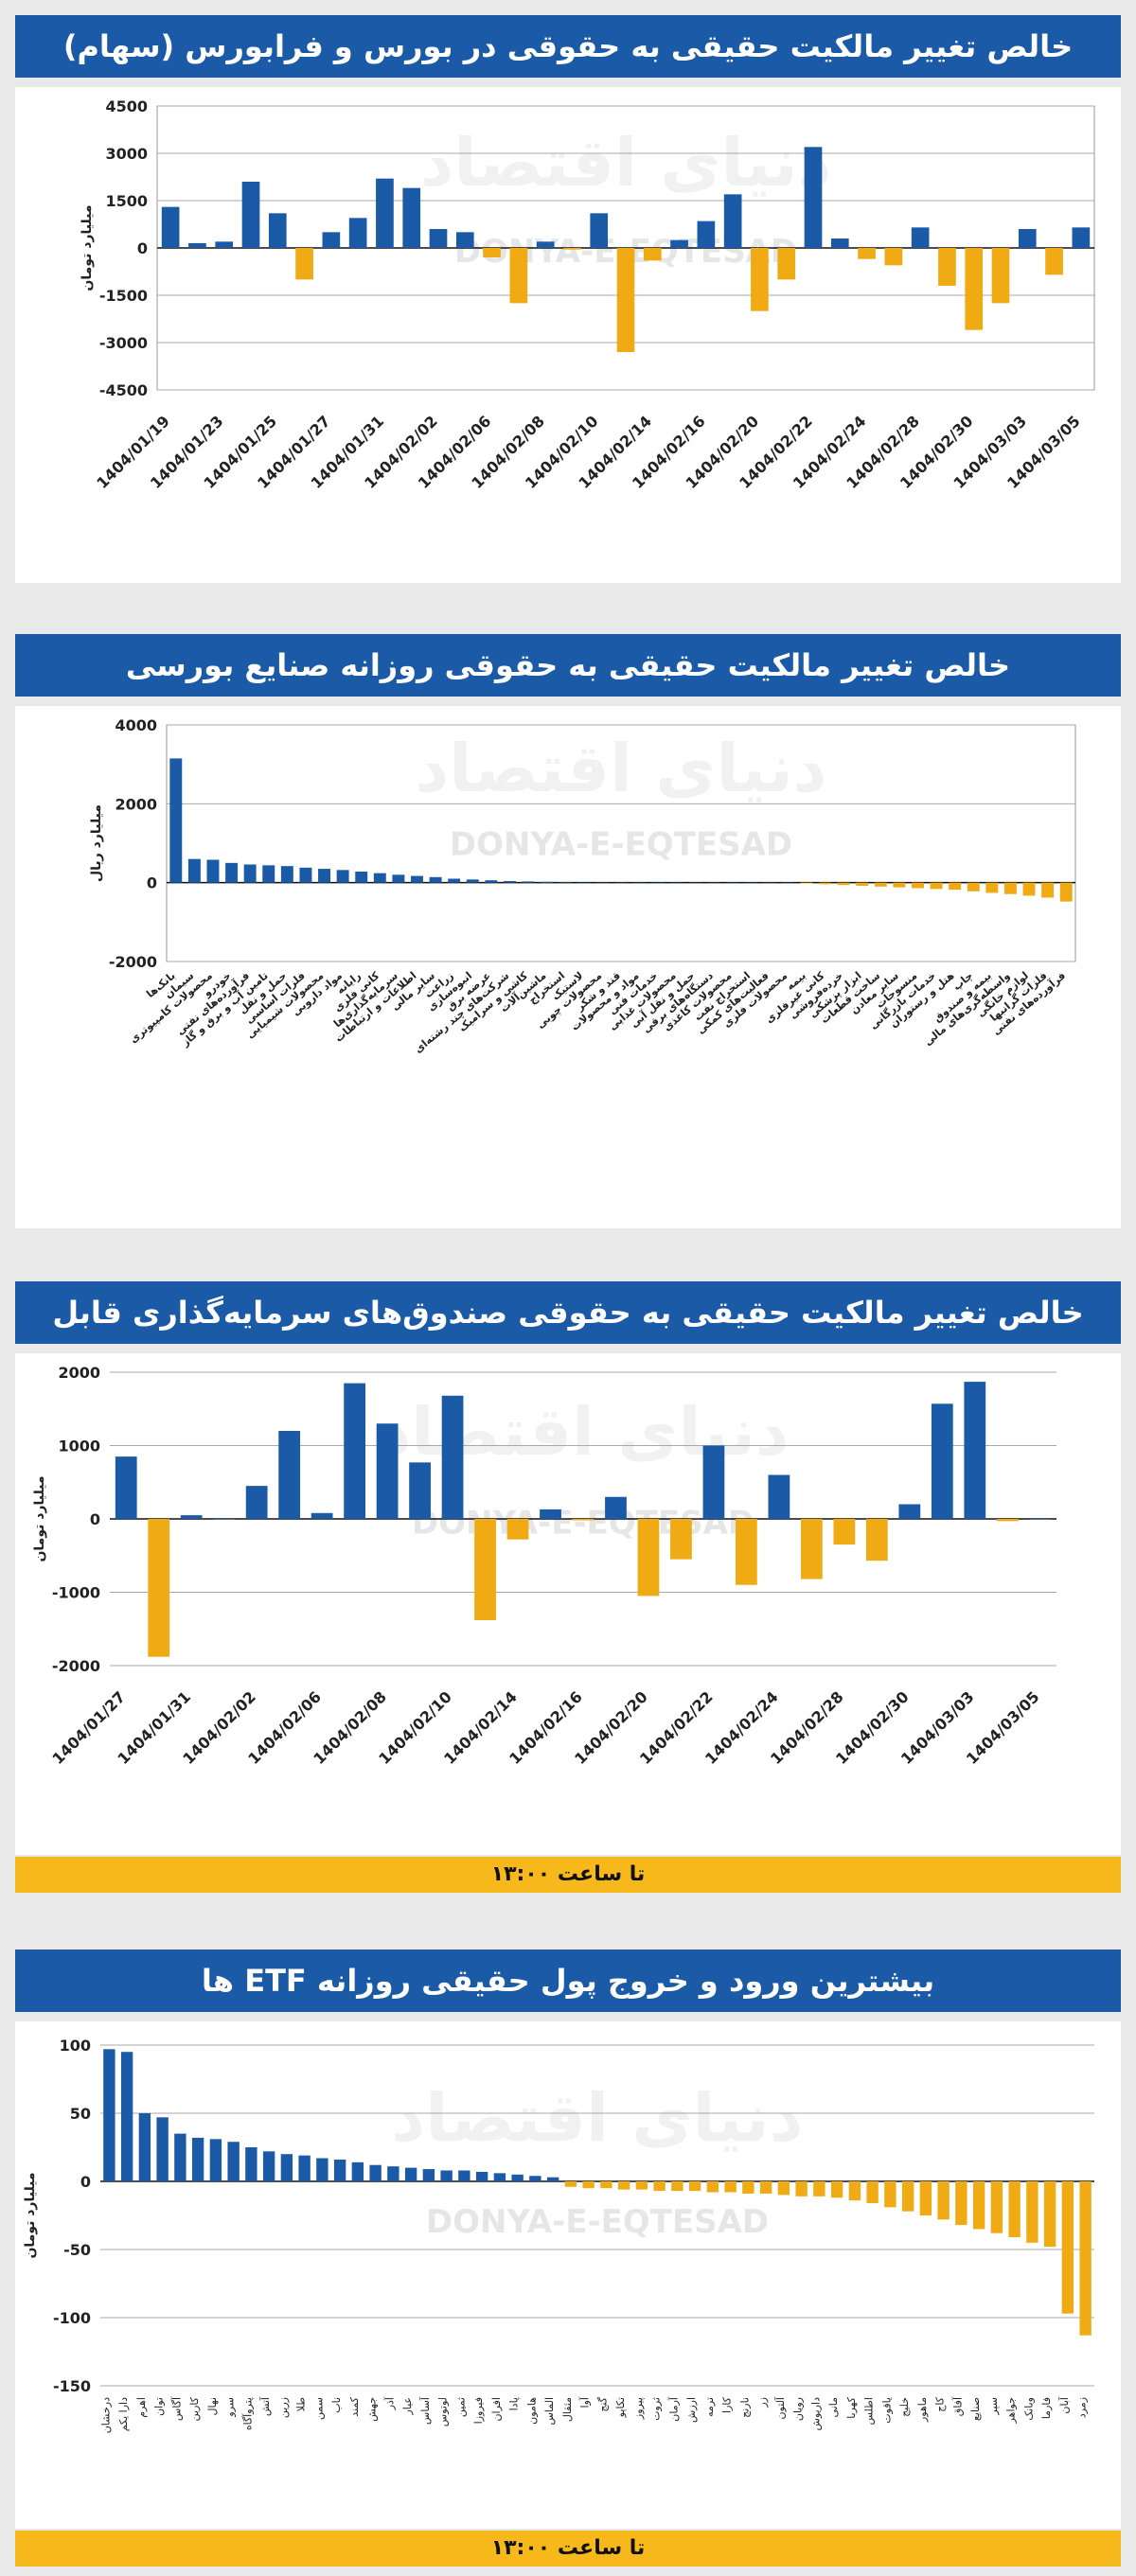 Image resolution: width=1136 pixels, height=2576 pixels. I want to click on y-tick-label: -1000, so click(76, 1593).